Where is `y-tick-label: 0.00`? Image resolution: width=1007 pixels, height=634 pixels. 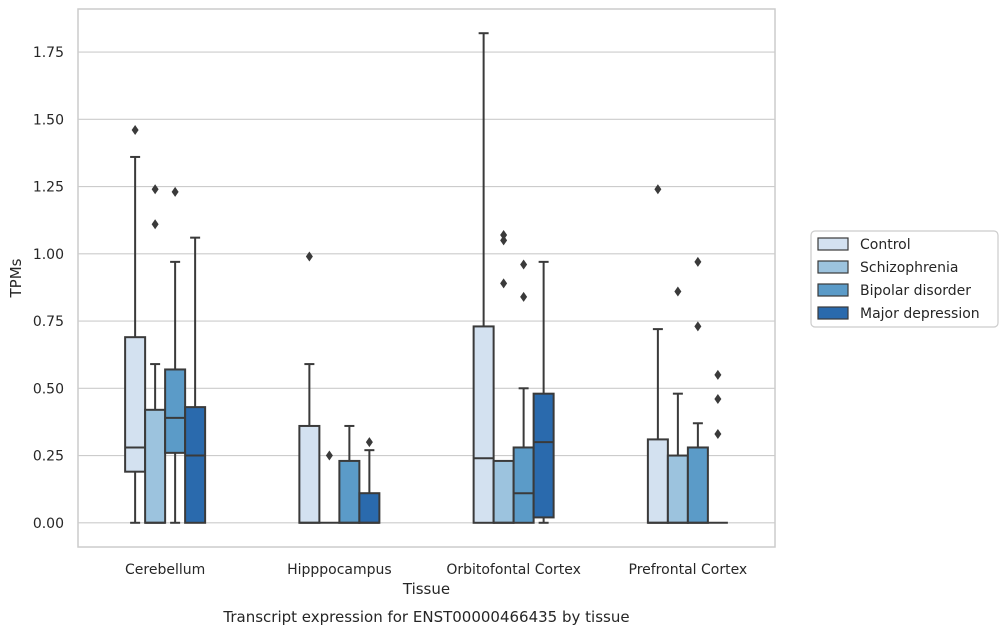
y-tick-label: 0.00 is located at coordinates (48, 524).